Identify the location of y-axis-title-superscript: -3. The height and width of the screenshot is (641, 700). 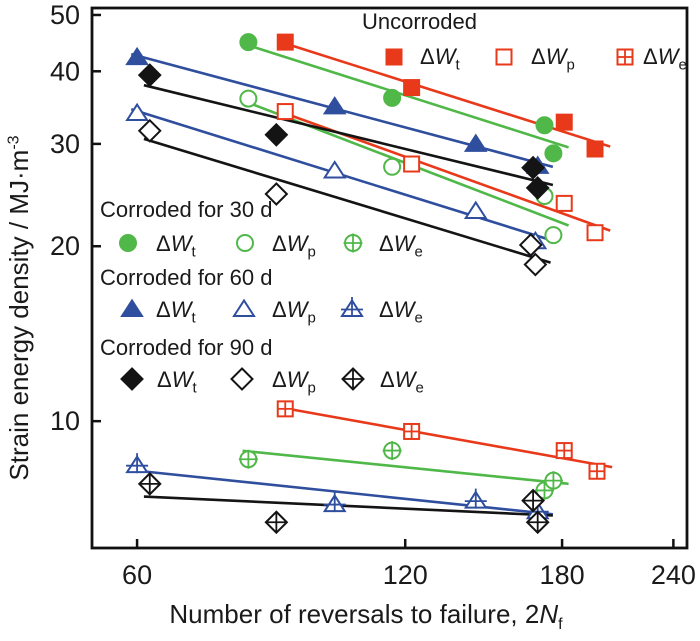
(14, 142).